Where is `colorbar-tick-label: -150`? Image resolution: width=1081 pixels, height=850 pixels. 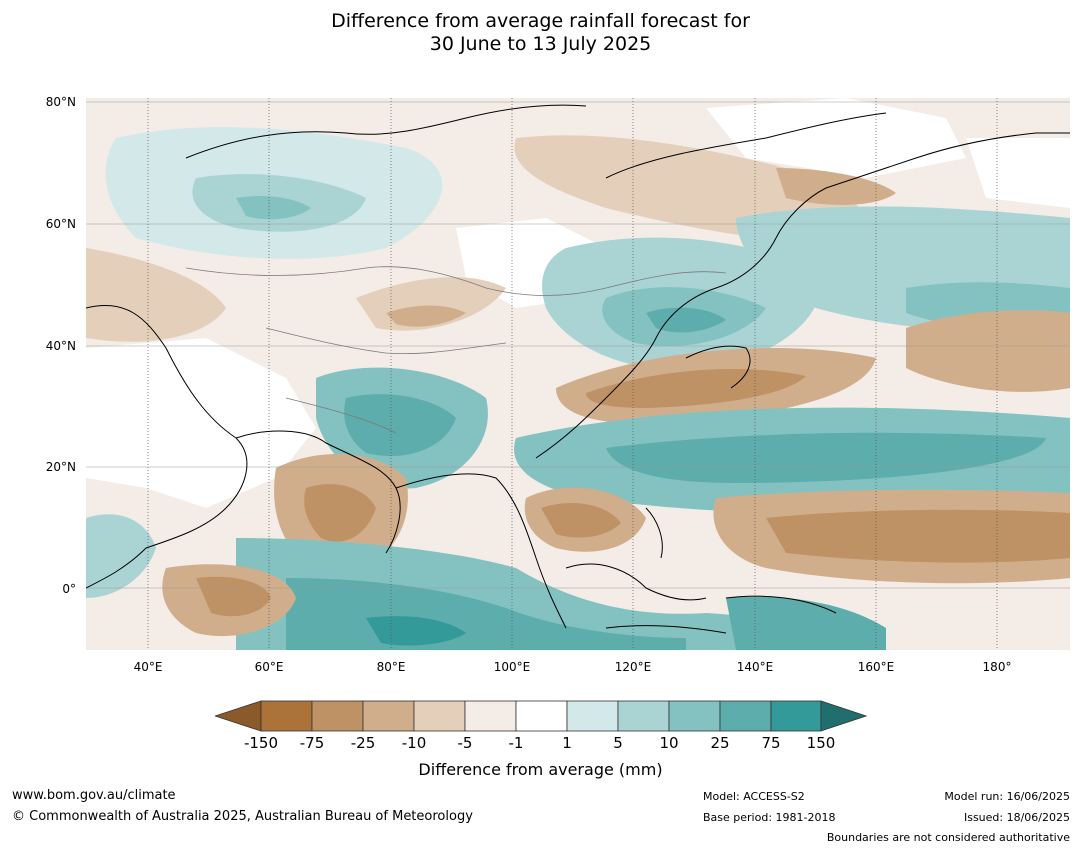 colorbar-tick-label: -150 is located at coordinates (261, 743).